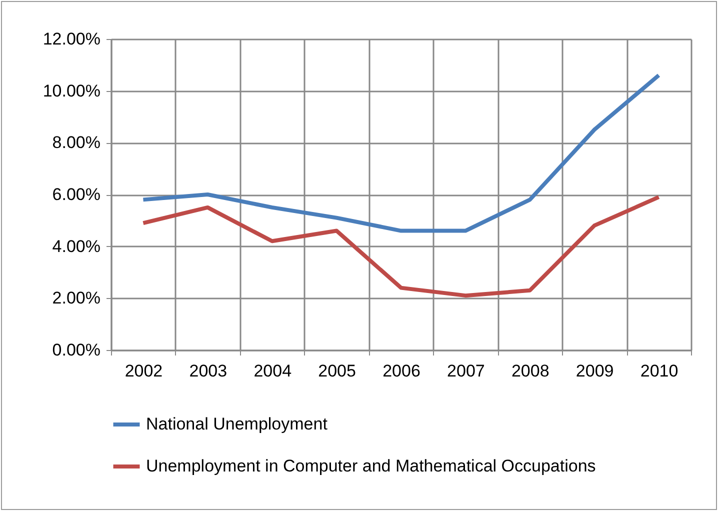 The image size is (720, 513). What do you see at coordinates (76, 350) in the screenshot?
I see `y-tick-label: 0.00%` at bounding box center [76, 350].